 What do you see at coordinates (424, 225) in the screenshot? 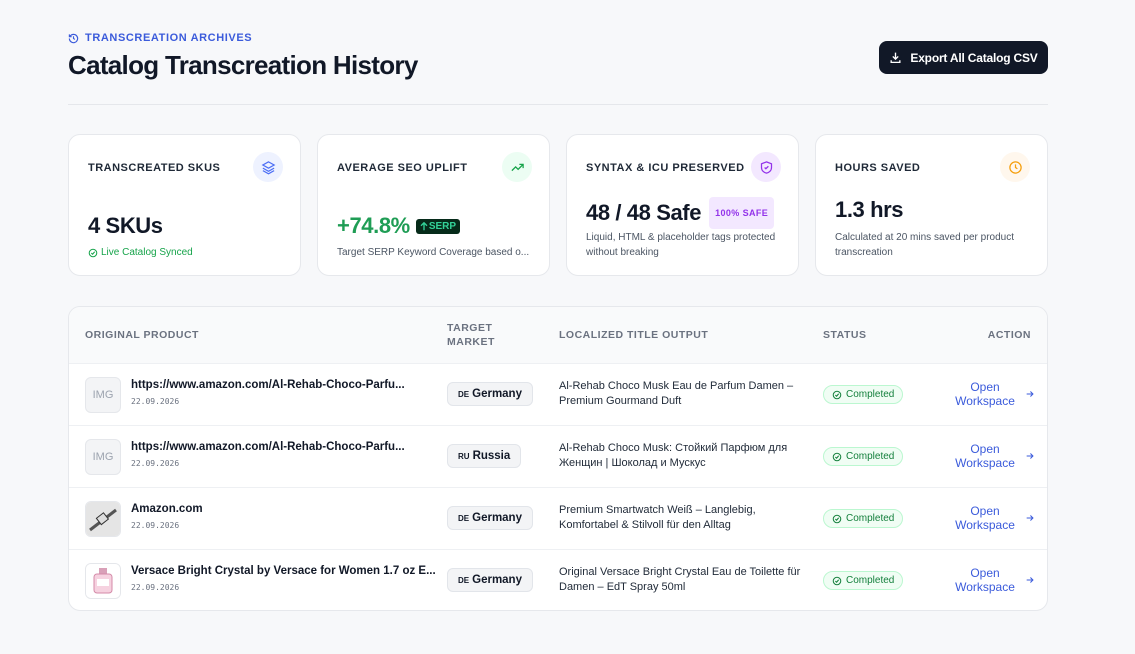
I see `up-arrow` at bounding box center [424, 225].